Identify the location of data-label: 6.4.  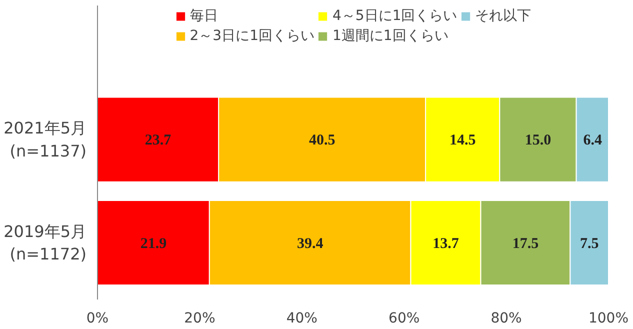
(593, 140).